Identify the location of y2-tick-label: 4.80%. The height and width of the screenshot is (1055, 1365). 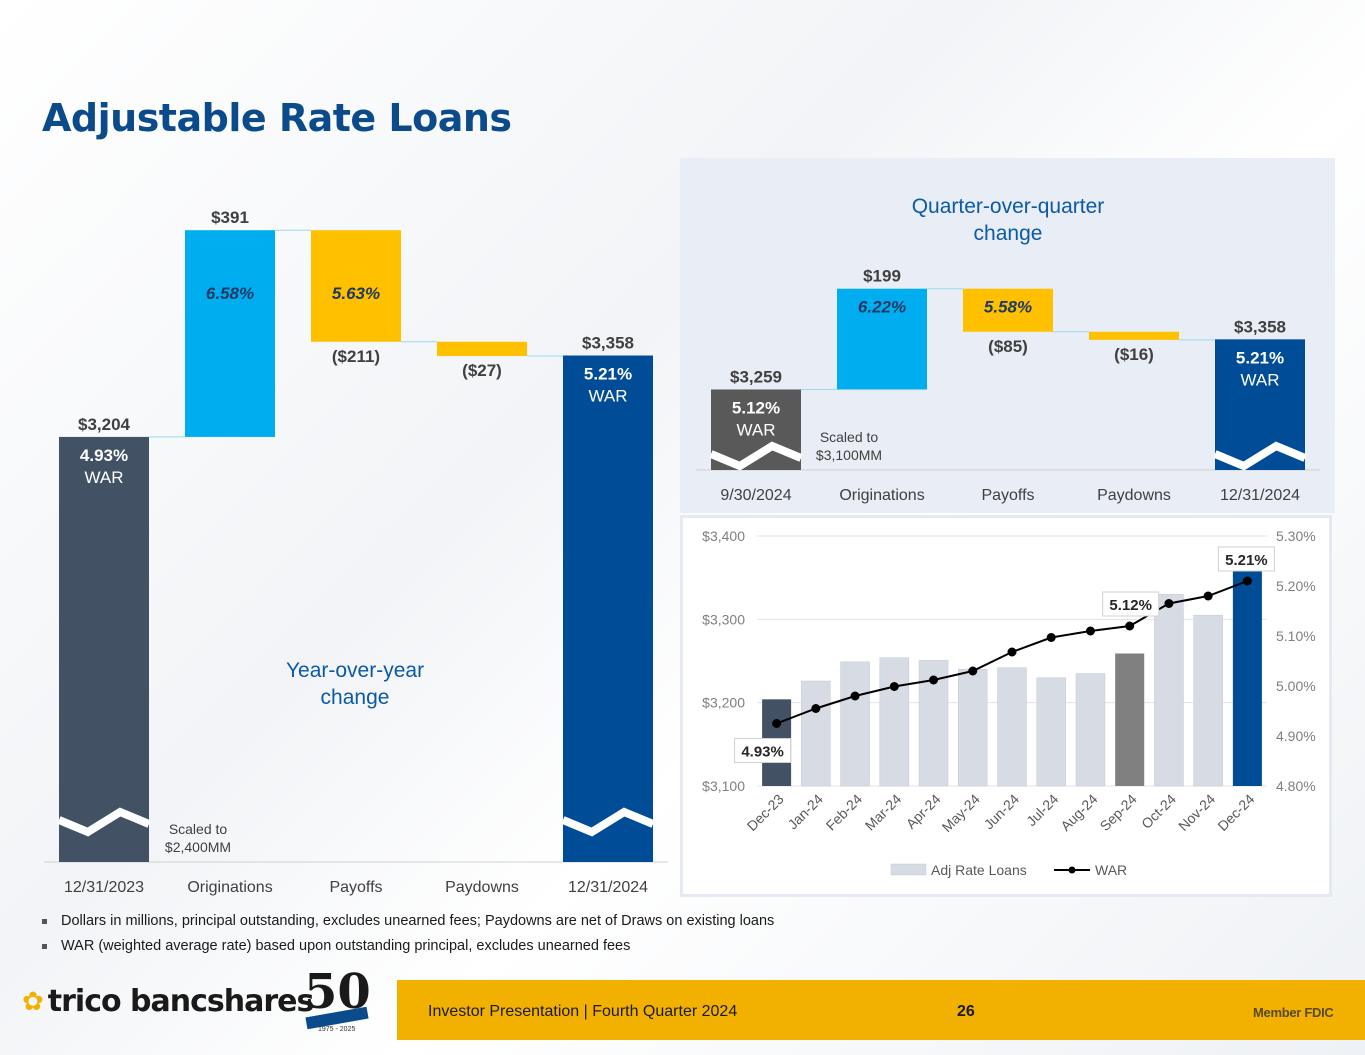
(1296, 786).